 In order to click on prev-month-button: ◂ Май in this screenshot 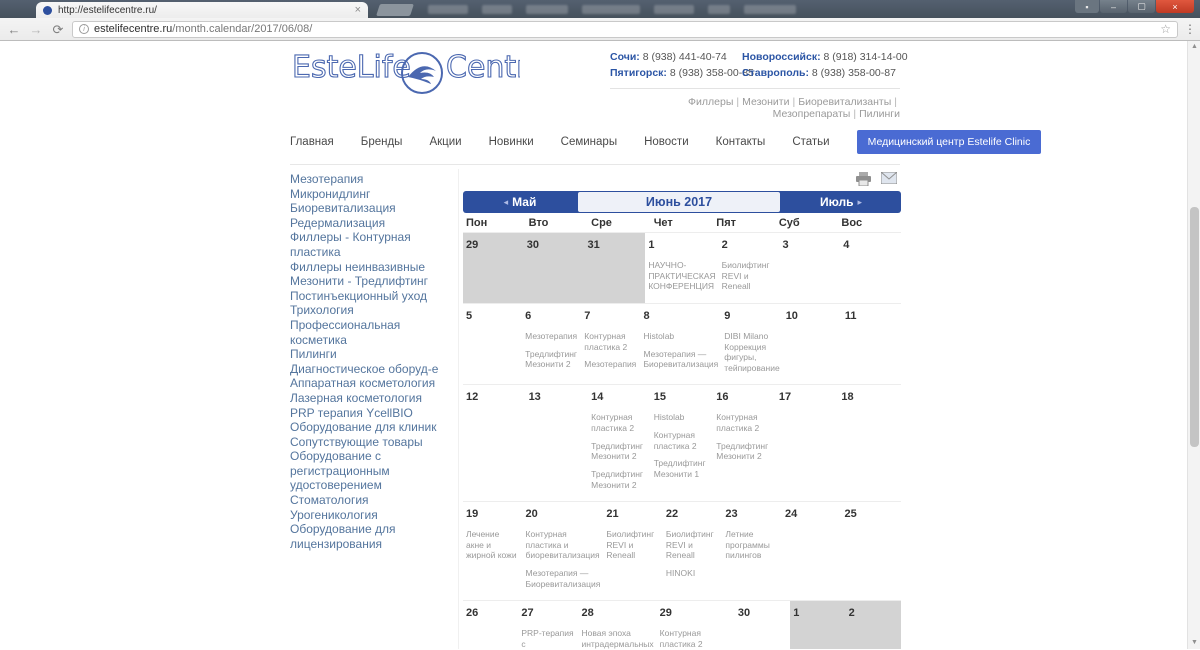, I will do `click(520, 202)`.